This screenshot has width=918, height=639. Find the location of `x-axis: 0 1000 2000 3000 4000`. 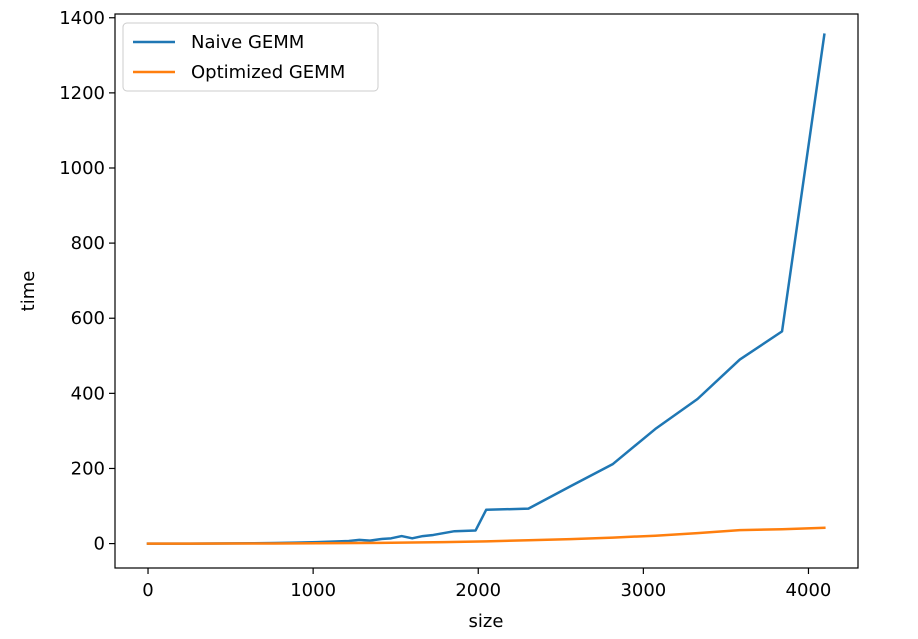

x-axis: 0 1000 2000 3000 4000 is located at coordinates (486, 584).